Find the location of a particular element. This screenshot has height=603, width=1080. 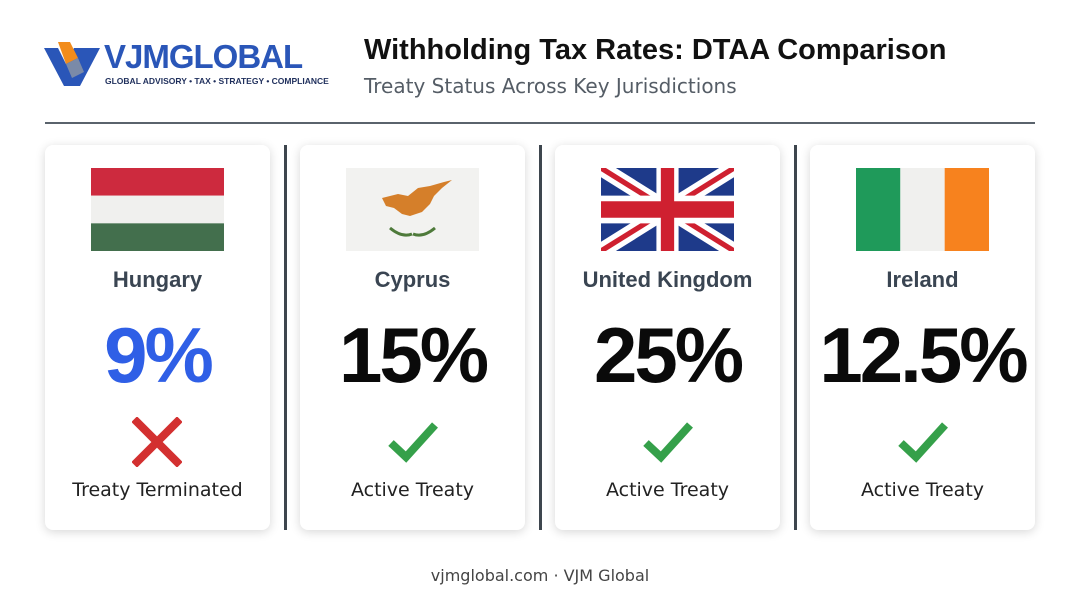

rate: 15% is located at coordinates (413, 355).